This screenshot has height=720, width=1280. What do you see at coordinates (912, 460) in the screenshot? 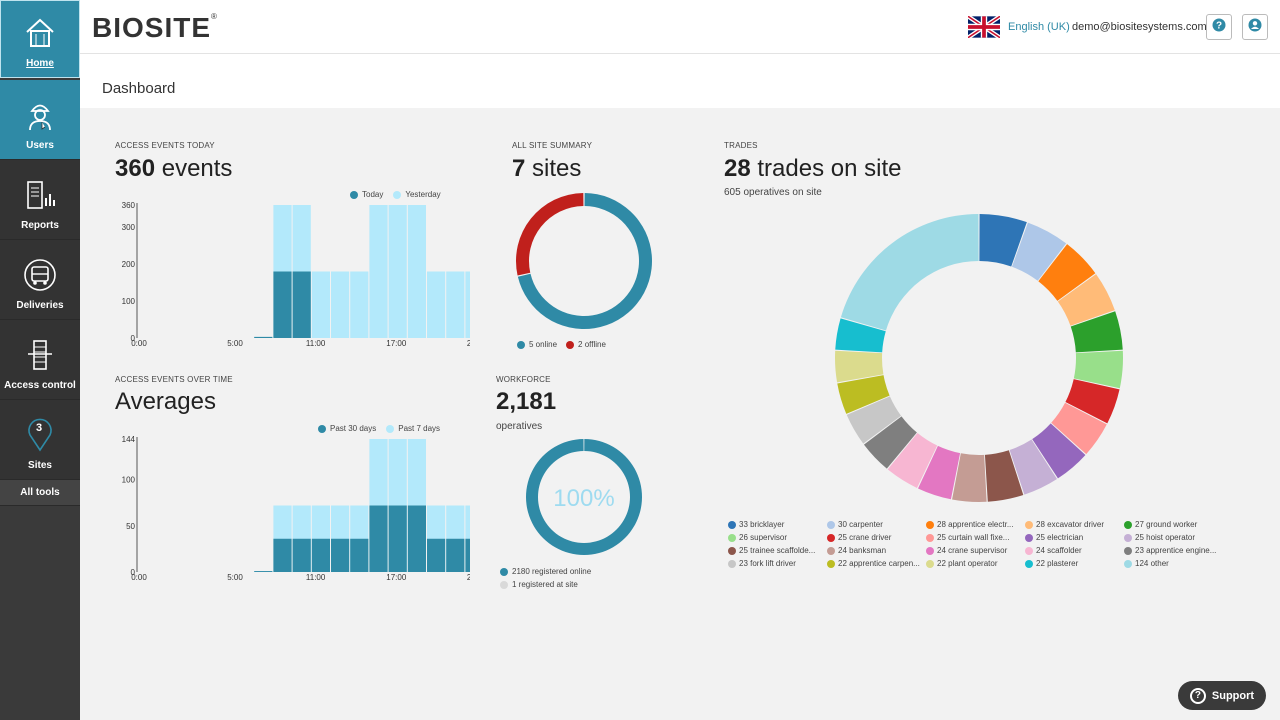
I see `slice-24-scaffolder` at bounding box center [912, 460].